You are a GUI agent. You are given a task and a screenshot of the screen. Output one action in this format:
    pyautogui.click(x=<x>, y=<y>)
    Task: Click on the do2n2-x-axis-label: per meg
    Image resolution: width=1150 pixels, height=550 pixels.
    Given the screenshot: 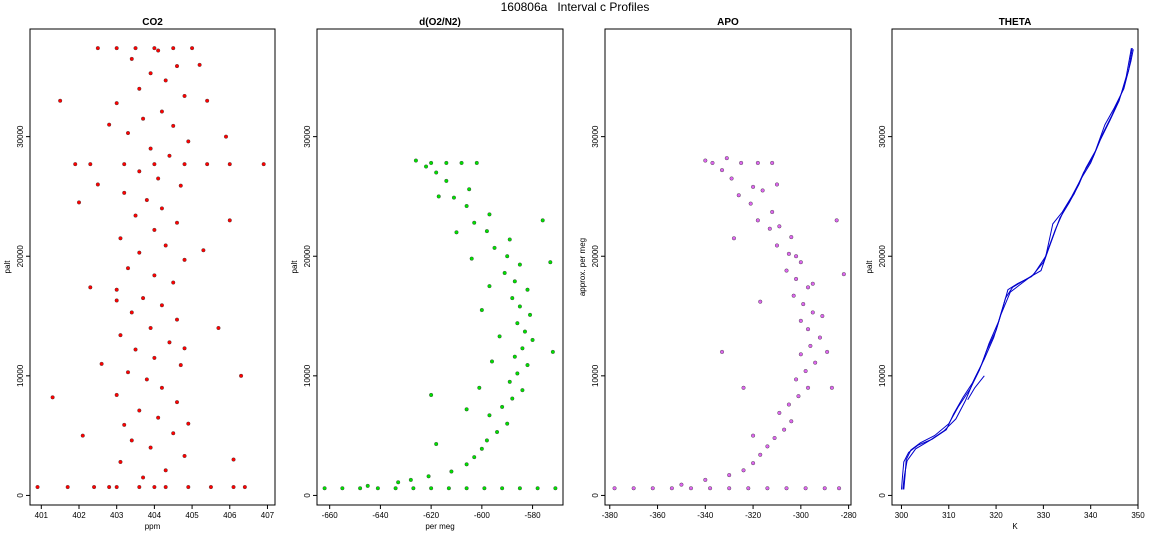 What is the action you would take?
    pyautogui.click(x=439, y=526)
    